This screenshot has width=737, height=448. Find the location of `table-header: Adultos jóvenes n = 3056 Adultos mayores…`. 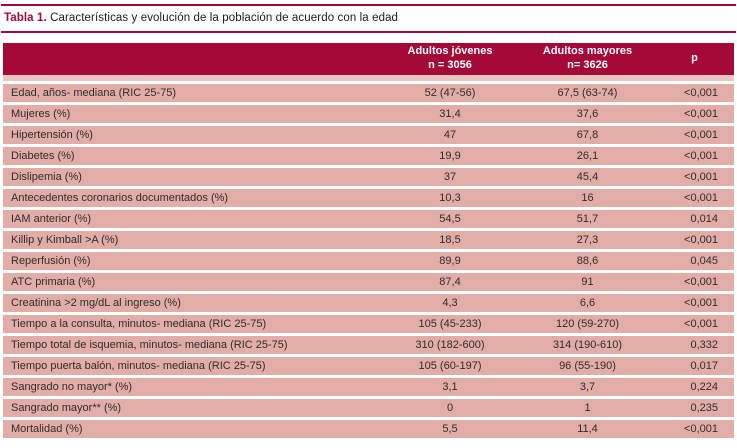

table-header: Adultos jóvenes n = 3056 Adultos mayores… is located at coordinates (368, 62).